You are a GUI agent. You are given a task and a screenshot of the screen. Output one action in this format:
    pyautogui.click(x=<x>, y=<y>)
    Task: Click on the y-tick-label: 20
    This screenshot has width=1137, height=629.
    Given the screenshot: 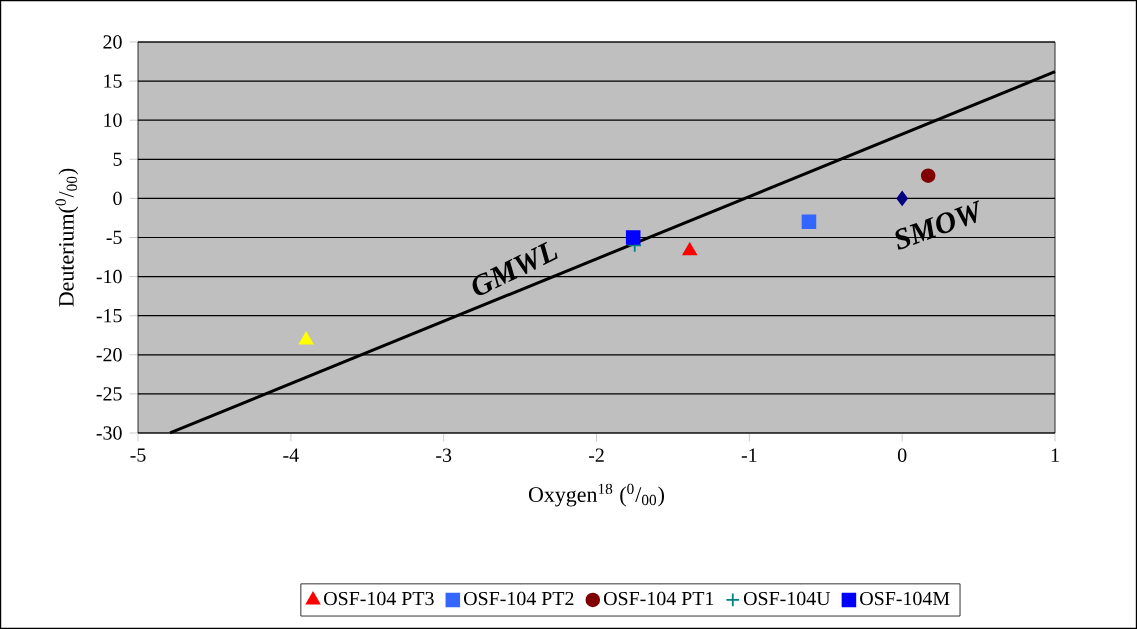 What is the action you would take?
    pyautogui.click(x=112, y=42)
    